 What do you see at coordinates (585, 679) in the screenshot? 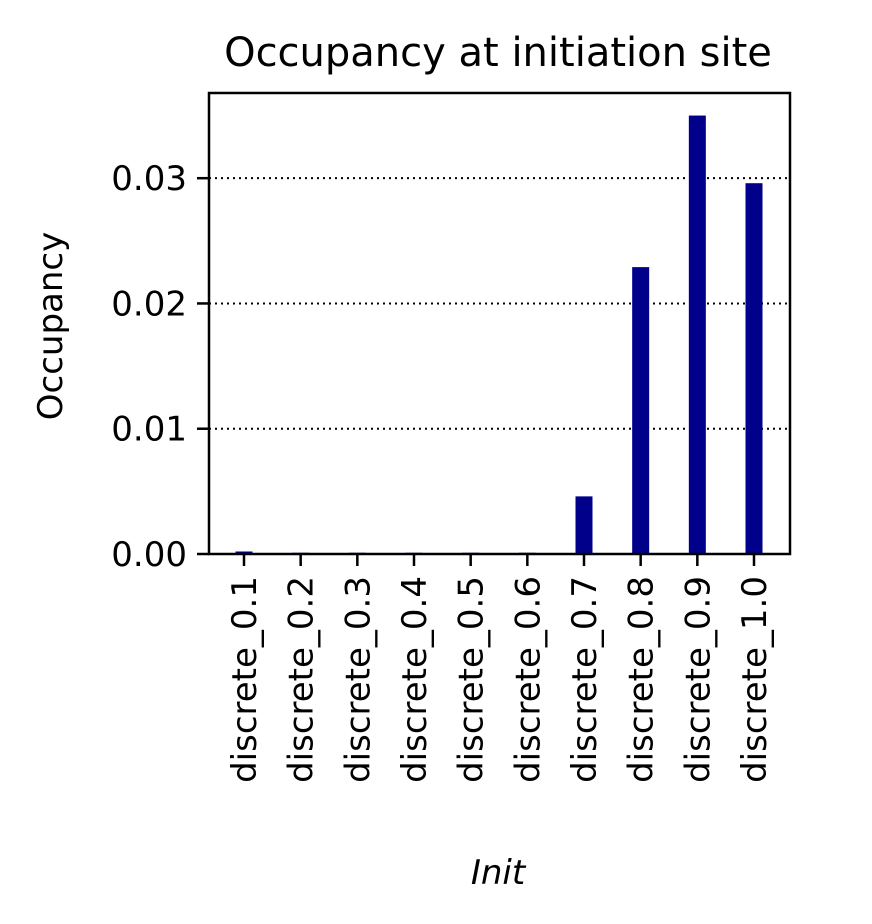
I see `x-tick-label: discrete_0.7` at bounding box center [585, 679].